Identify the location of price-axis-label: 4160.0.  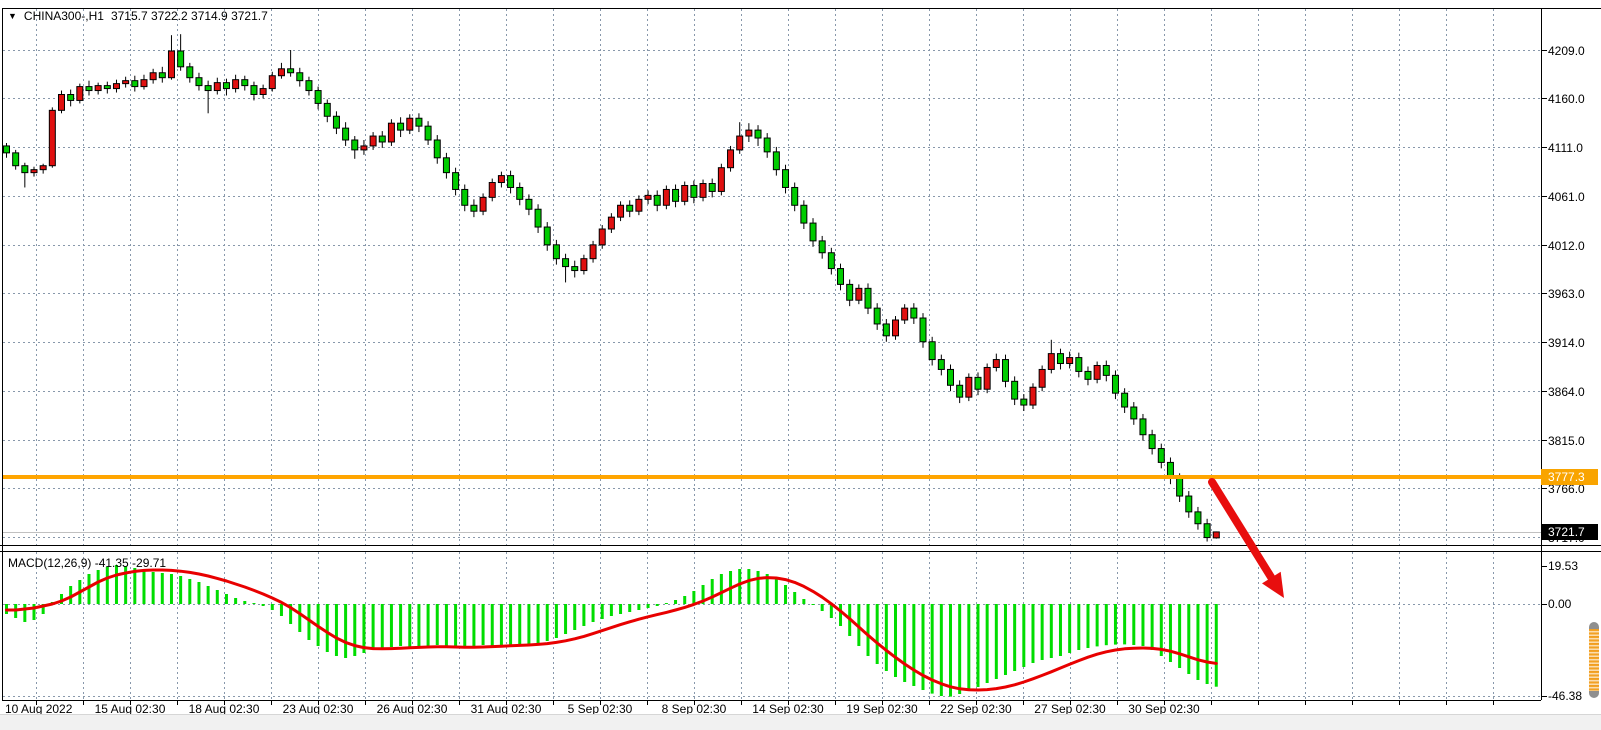
(1566, 98).